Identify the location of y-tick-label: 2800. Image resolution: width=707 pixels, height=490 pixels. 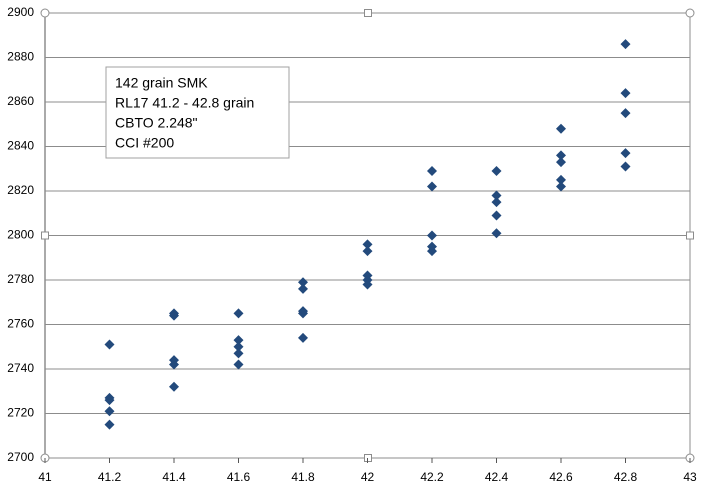
(20, 235).